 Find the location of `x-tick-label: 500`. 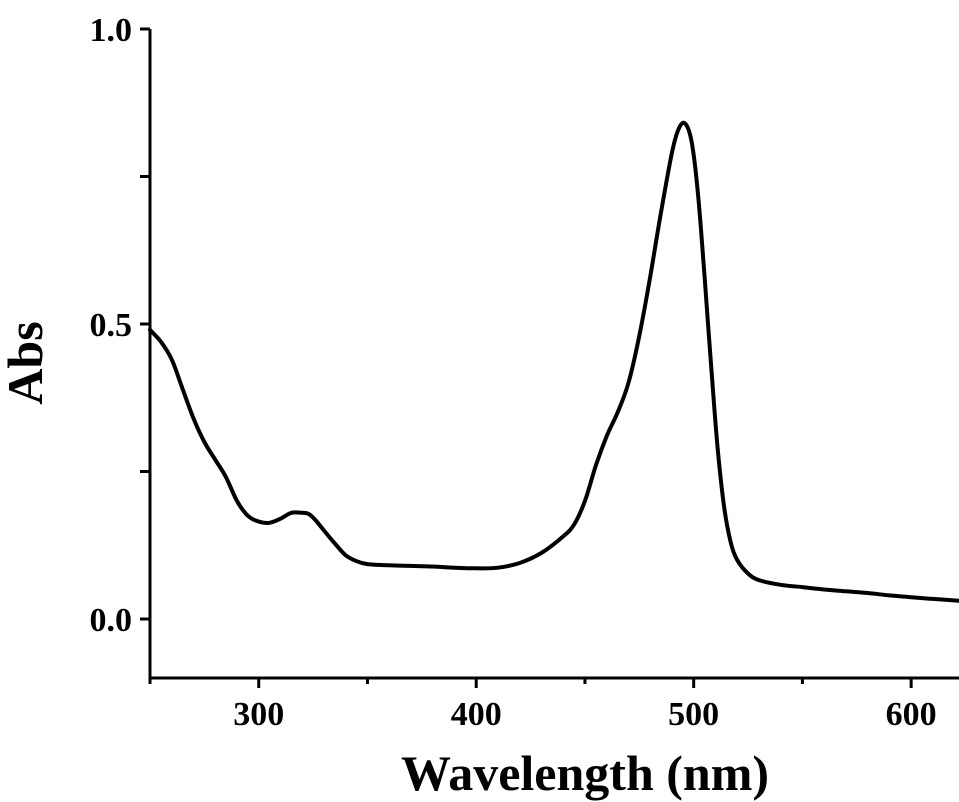

x-tick-label: 500 is located at coordinates (693, 714).